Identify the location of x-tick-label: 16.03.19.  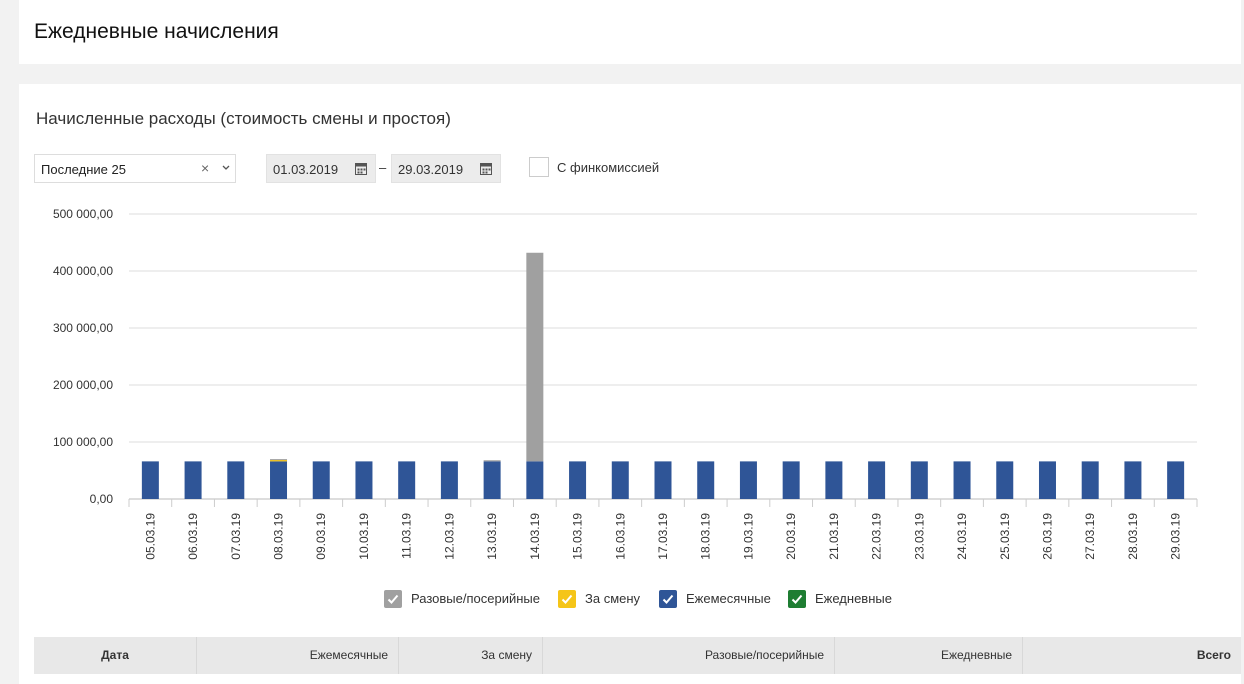
(620, 536).